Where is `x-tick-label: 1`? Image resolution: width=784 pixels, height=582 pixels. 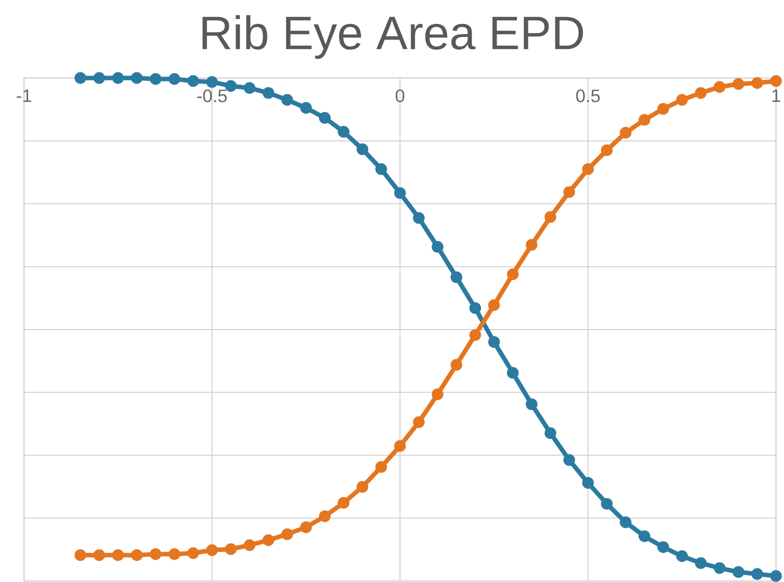
x-tick-label: 1 is located at coordinates (776, 96).